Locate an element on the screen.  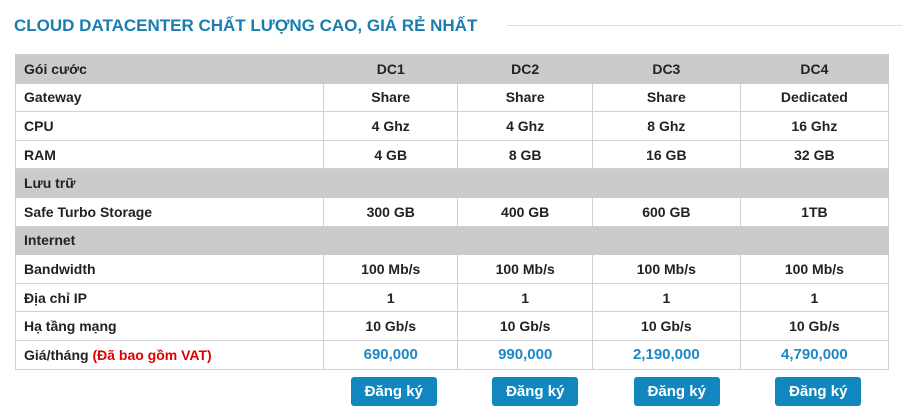
section-row: Lưu trữ is located at coordinates (452, 183).